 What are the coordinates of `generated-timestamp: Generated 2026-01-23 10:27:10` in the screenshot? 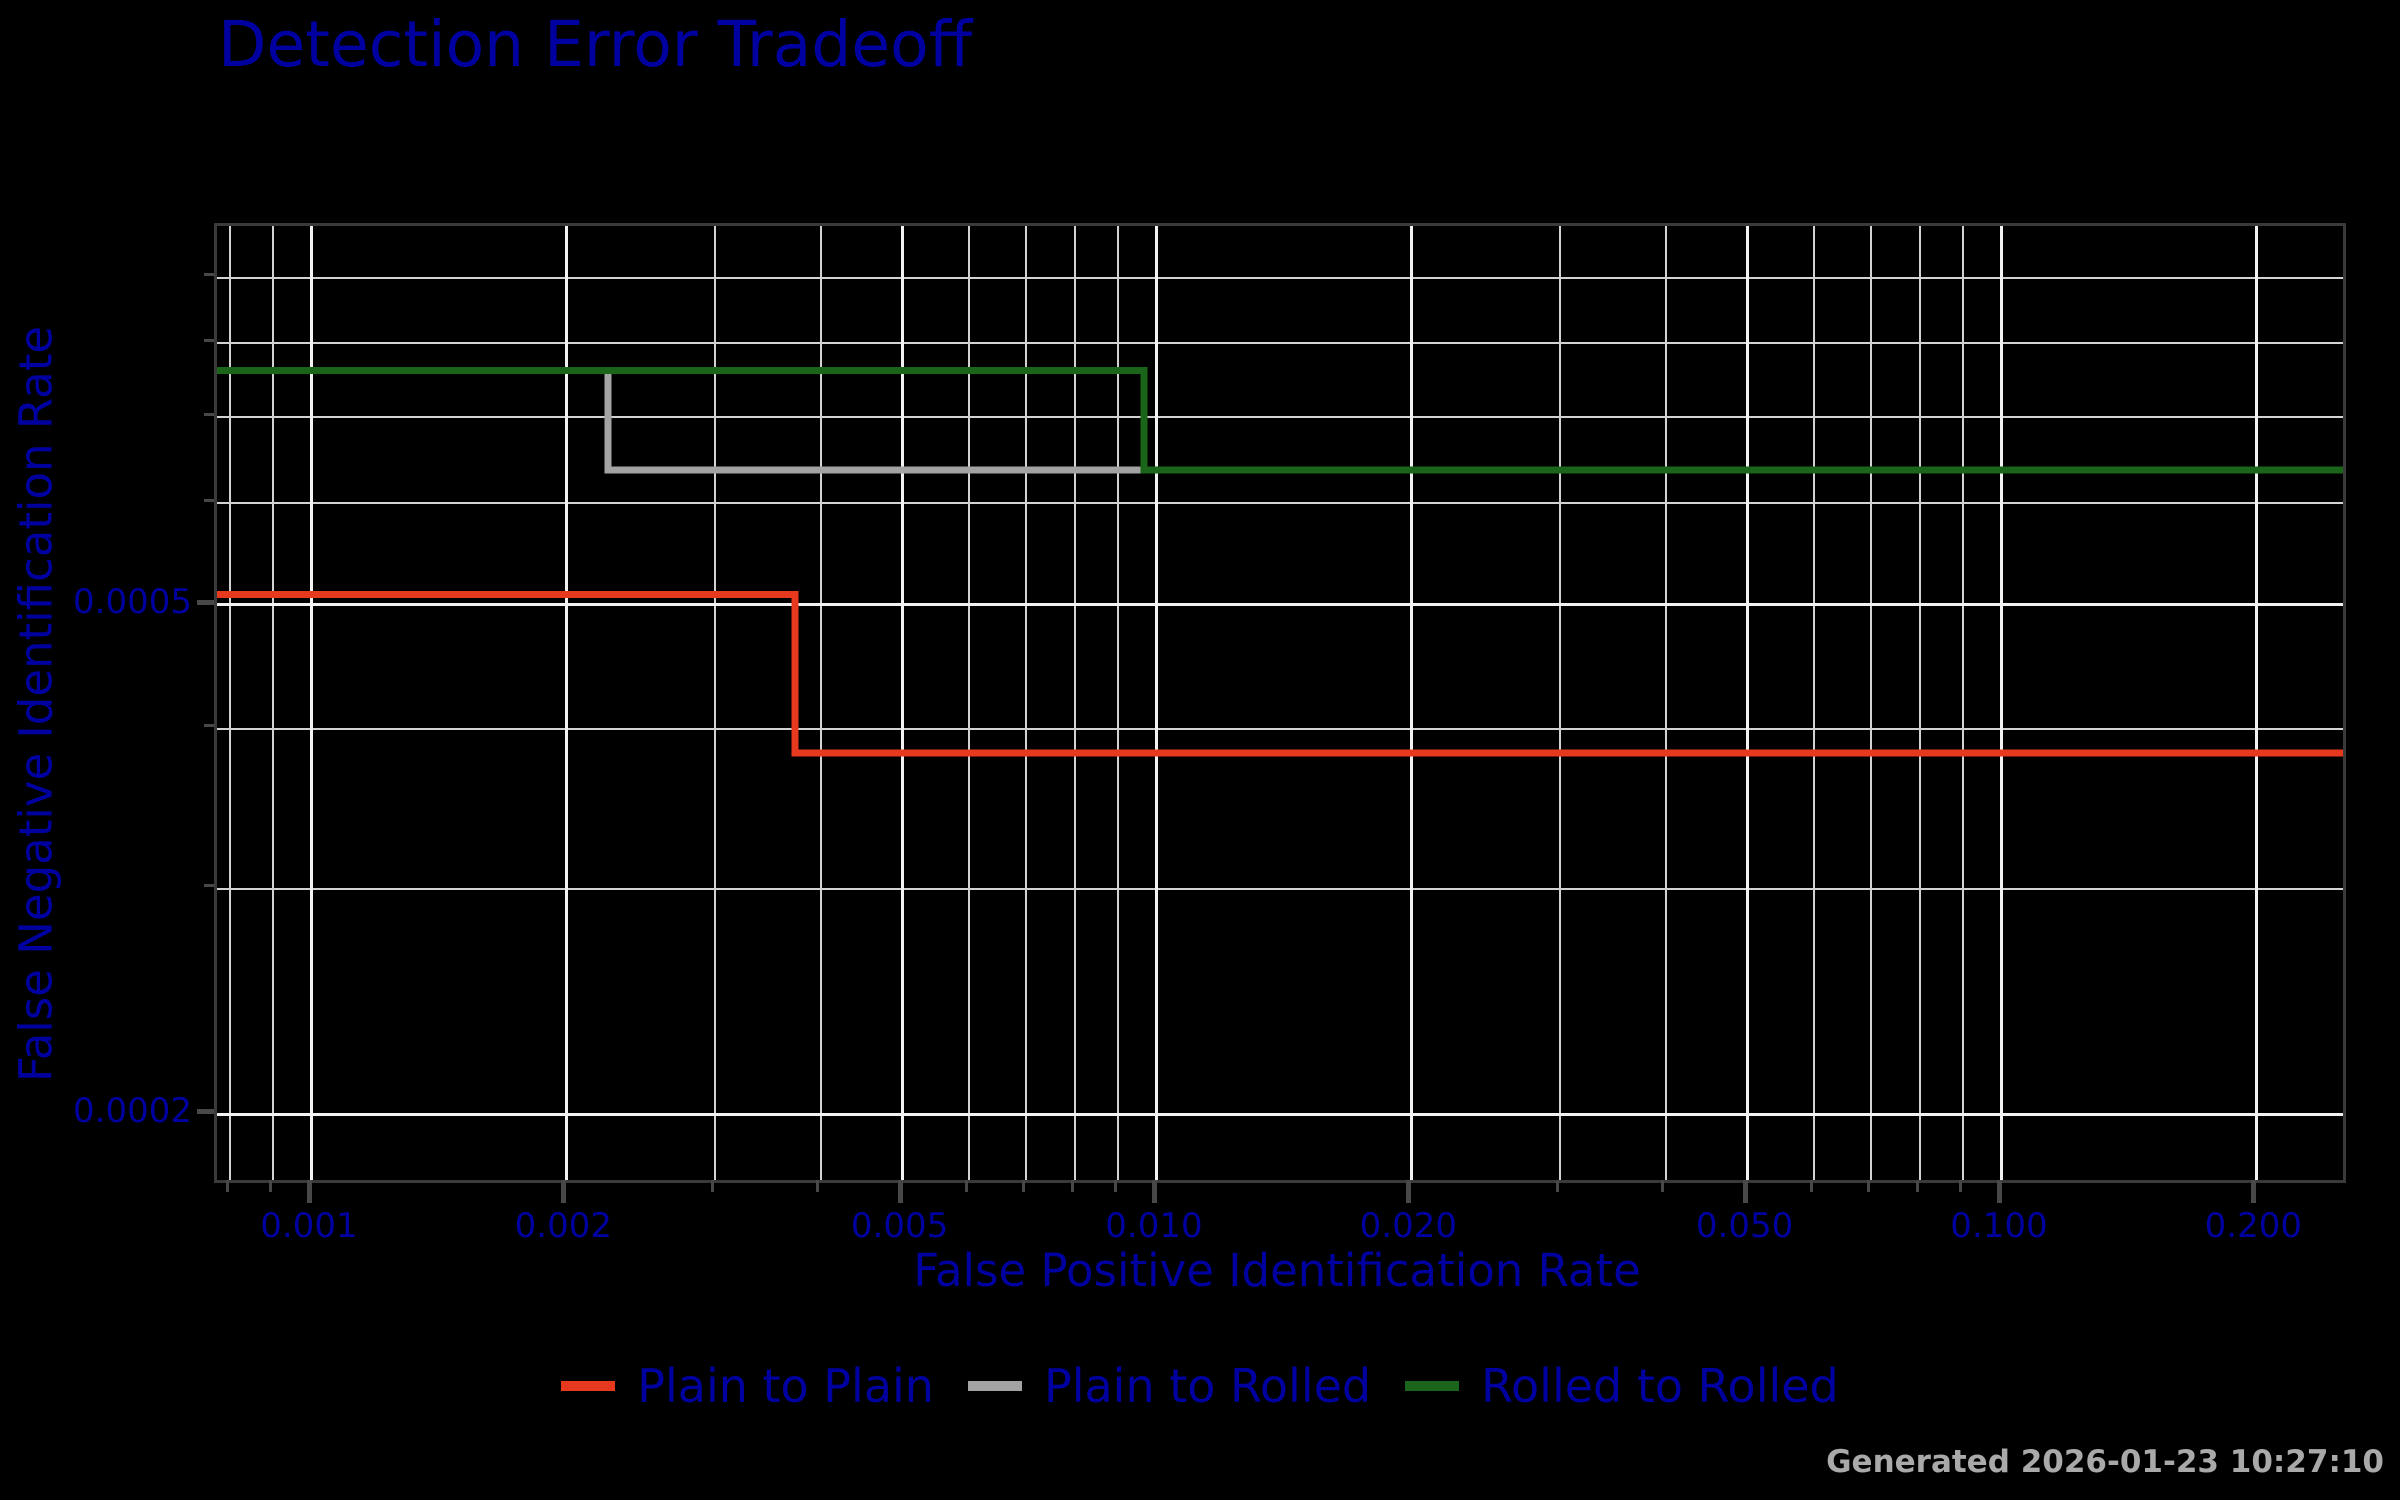 It's located at (2105, 1462).